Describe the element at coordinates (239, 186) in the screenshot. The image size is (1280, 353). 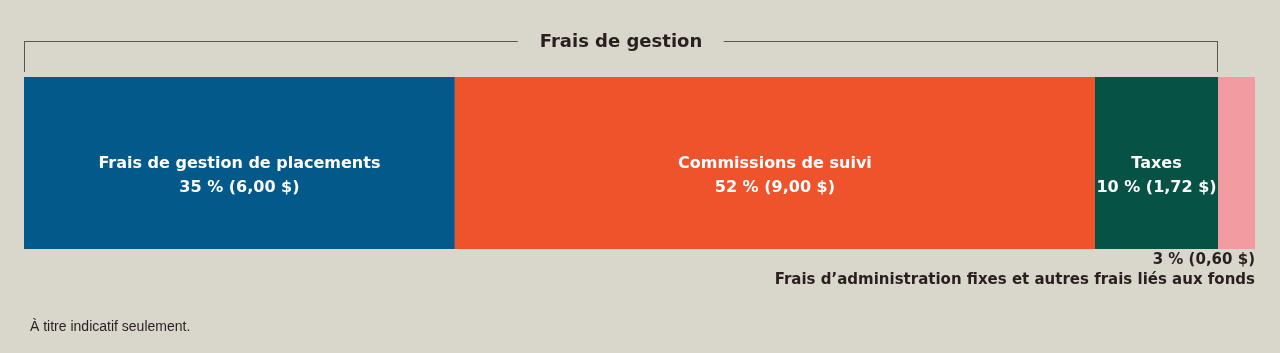
I see `data-label: 35 % (6,00 $)` at that location.